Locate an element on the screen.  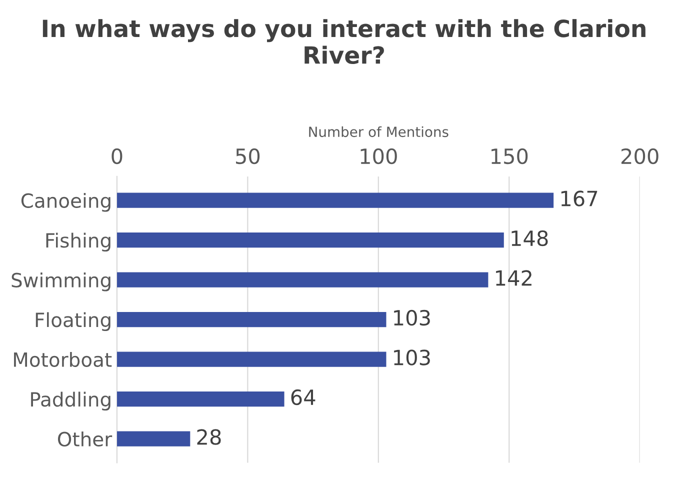
data-label: 148 is located at coordinates (530, 238).